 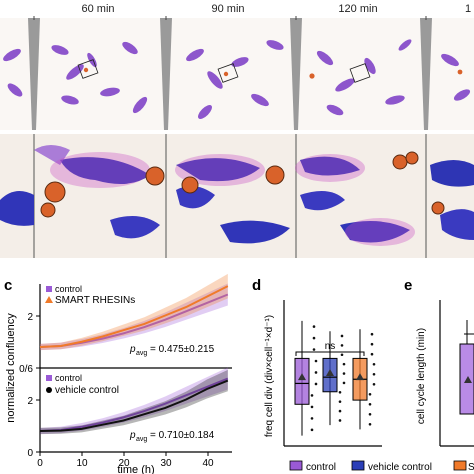 I want to click on panel-c-ytick-top: 2, so click(x=30, y=317).